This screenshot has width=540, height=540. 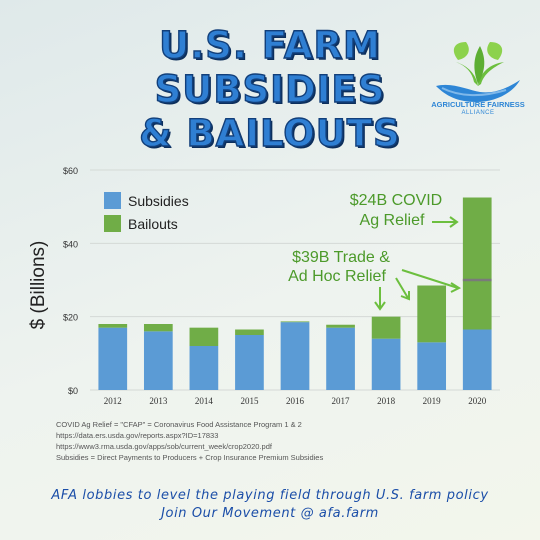 I want to click on y-axis-ticks: $0 $20 $40 $60, so click(x=70, y=281).